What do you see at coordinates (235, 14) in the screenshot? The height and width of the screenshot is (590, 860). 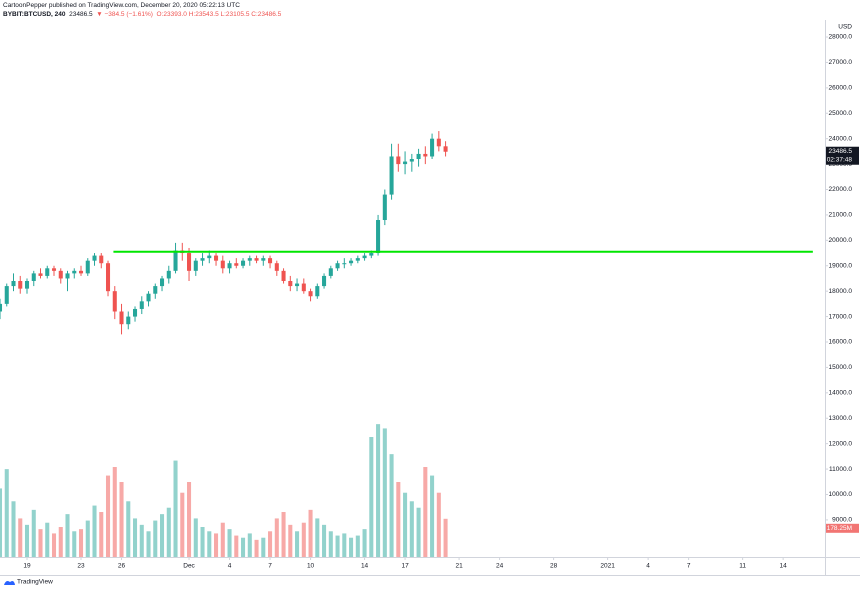 I see `ohlc: L:23105.5` at bounding box center [235, 14].